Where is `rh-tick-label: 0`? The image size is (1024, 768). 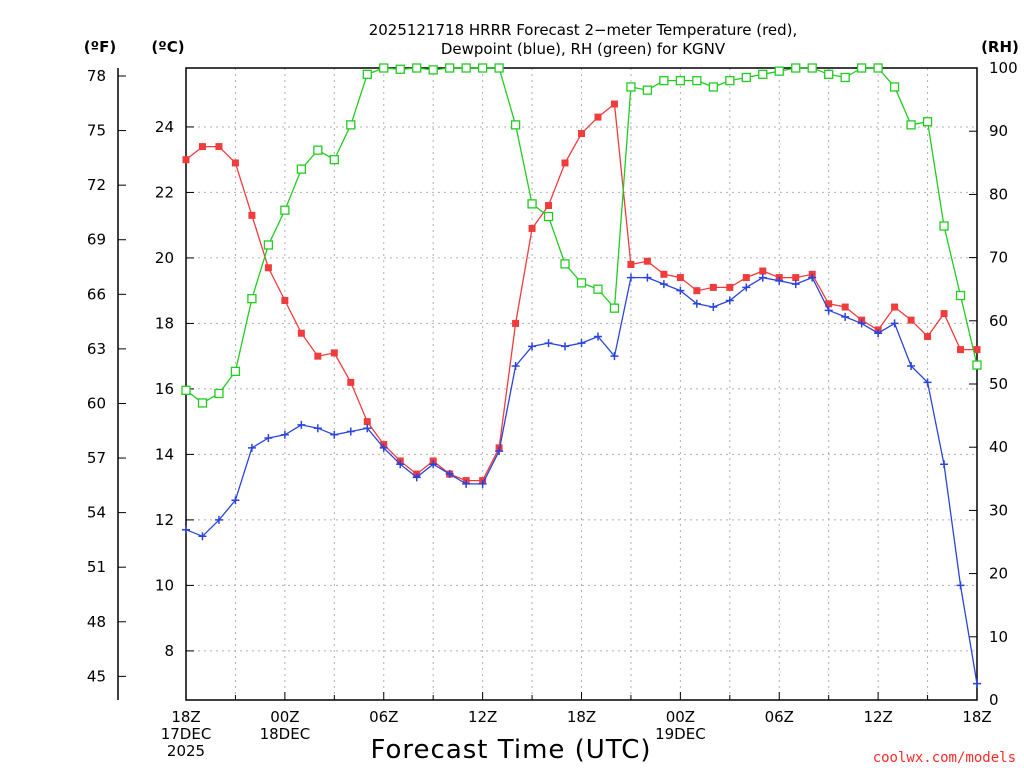 rh-tick-label: 0 is located at coordinates (994, 700).